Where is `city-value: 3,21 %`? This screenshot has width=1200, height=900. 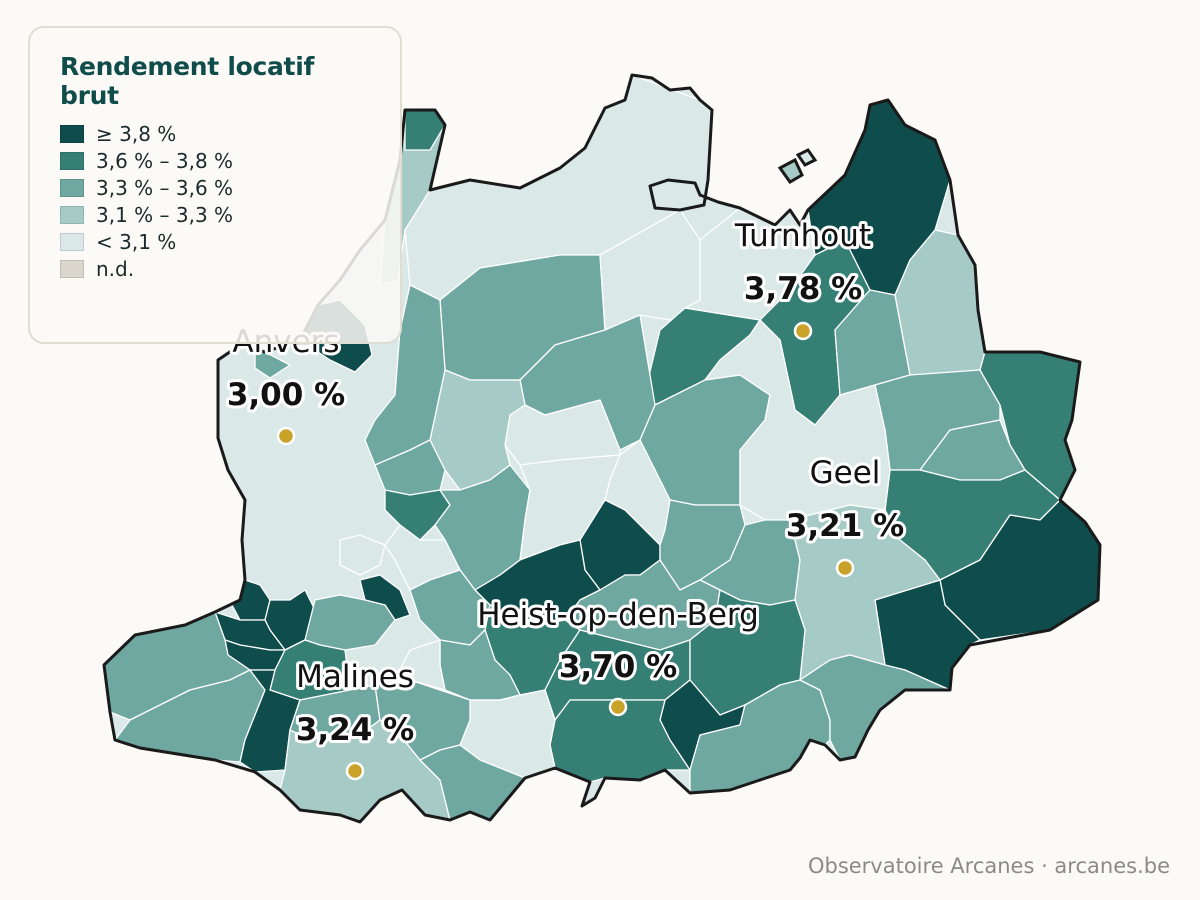
city-value: 3,21 % is located at coordinates (845, 526).